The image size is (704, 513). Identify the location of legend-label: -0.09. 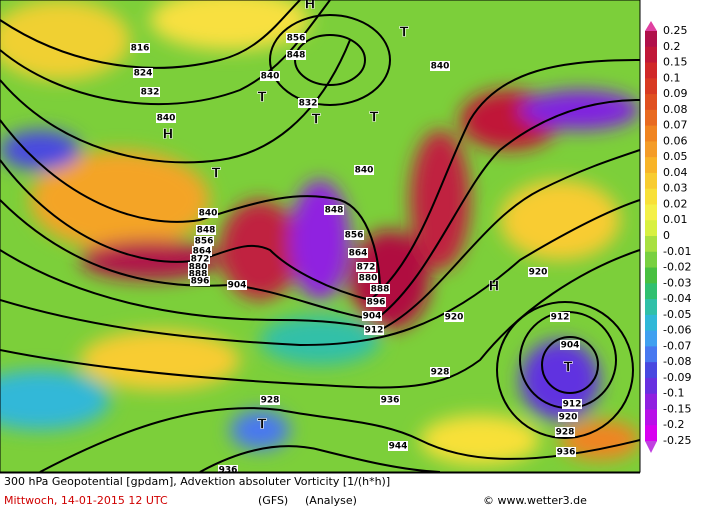
(677, 377).